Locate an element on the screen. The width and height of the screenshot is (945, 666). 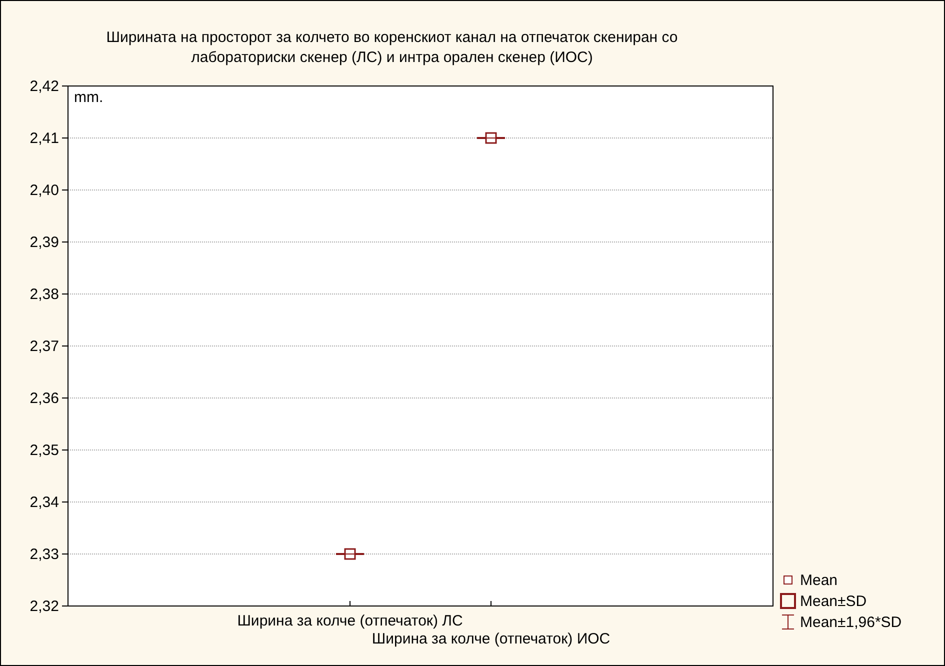
y-tick-label: 2,38 is located at coordinates (44, 294).